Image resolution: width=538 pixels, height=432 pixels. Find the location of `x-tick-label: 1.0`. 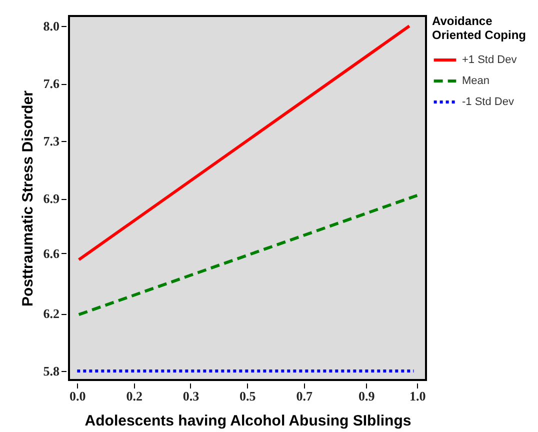

x-tick-label: 1.0 is located at coordinates (418, 396).